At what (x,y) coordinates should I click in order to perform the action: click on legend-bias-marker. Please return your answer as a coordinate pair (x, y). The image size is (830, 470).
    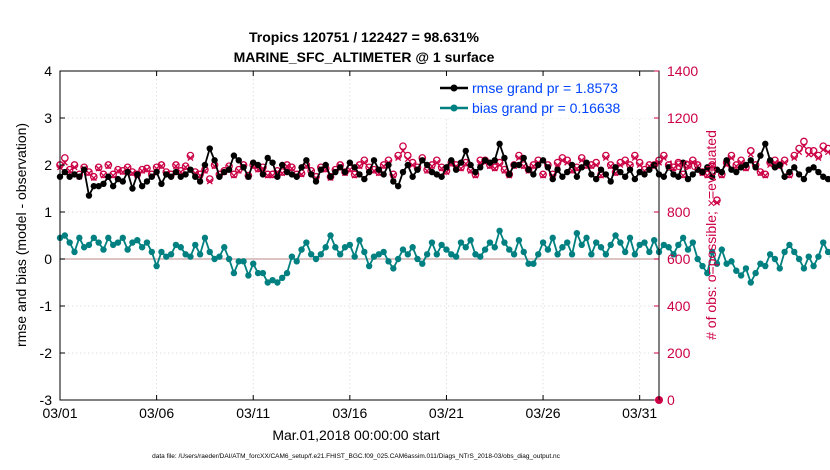
    Looking at the image, I should click on (454, 108).